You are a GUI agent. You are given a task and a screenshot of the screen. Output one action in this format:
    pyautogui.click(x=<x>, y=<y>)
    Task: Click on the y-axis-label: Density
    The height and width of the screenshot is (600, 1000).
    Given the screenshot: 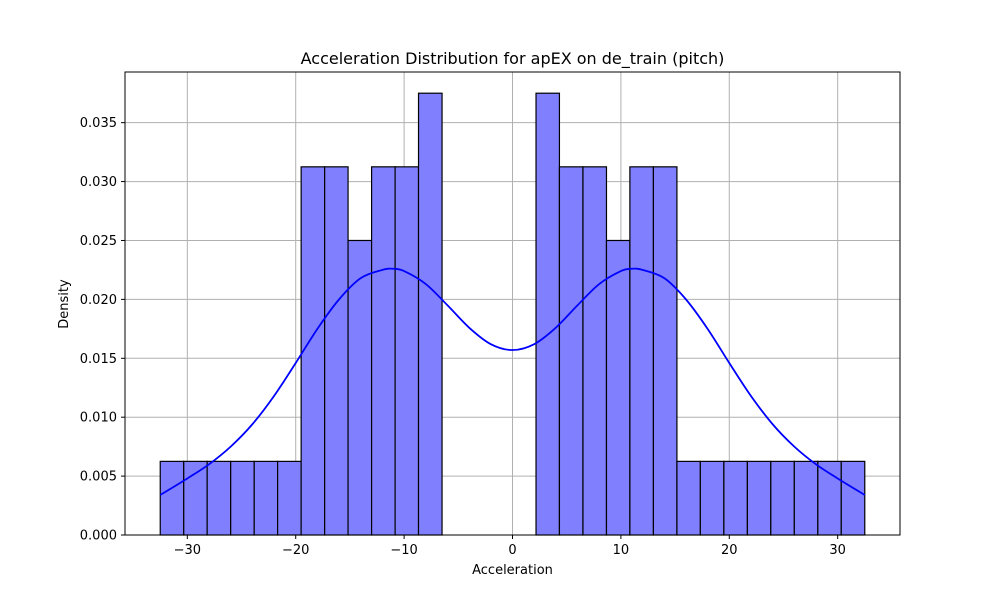 What is the action you would take?
    pyautogui.click(x=64, y=304)
    